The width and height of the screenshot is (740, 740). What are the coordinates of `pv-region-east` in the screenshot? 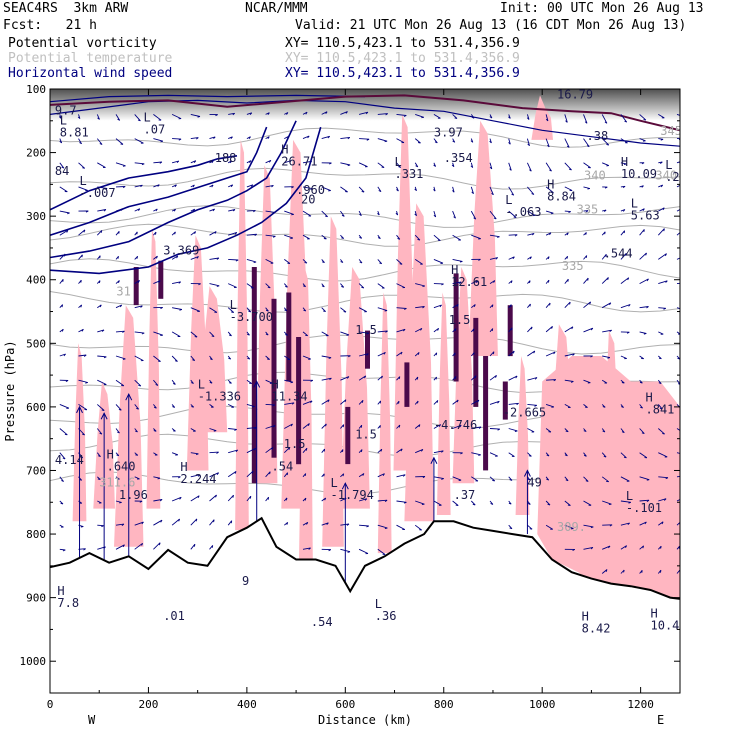 It's located at (608, 477).